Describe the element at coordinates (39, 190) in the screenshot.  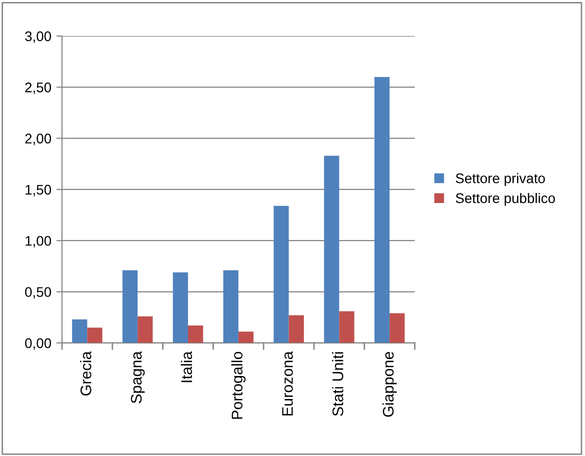
I see `y-tick-label: 1,50` at that location.